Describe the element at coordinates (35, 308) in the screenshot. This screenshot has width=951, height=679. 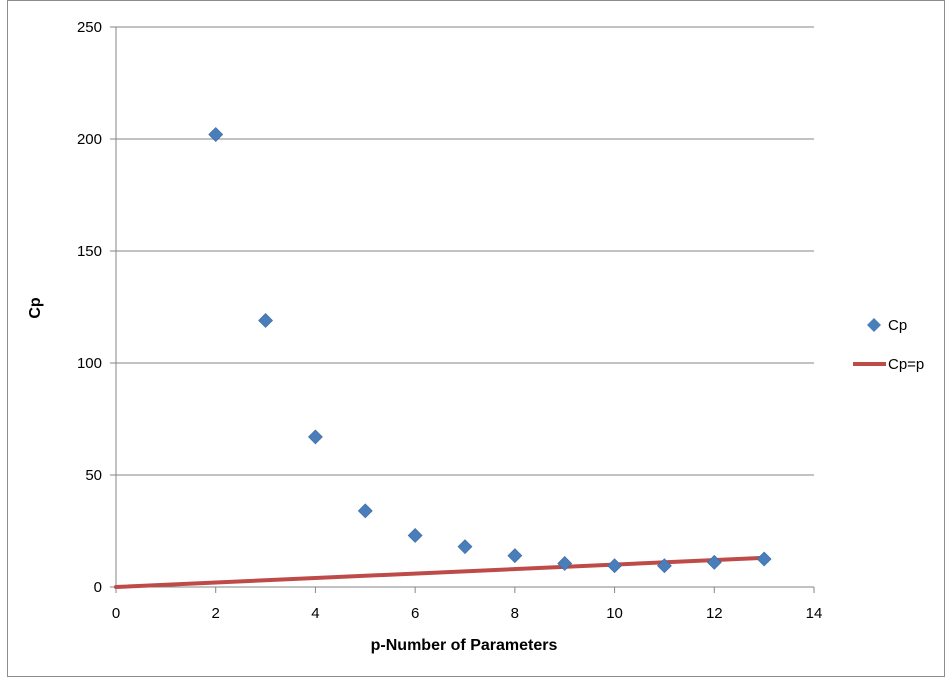
I see `y-axis-title: Cp` at that location.